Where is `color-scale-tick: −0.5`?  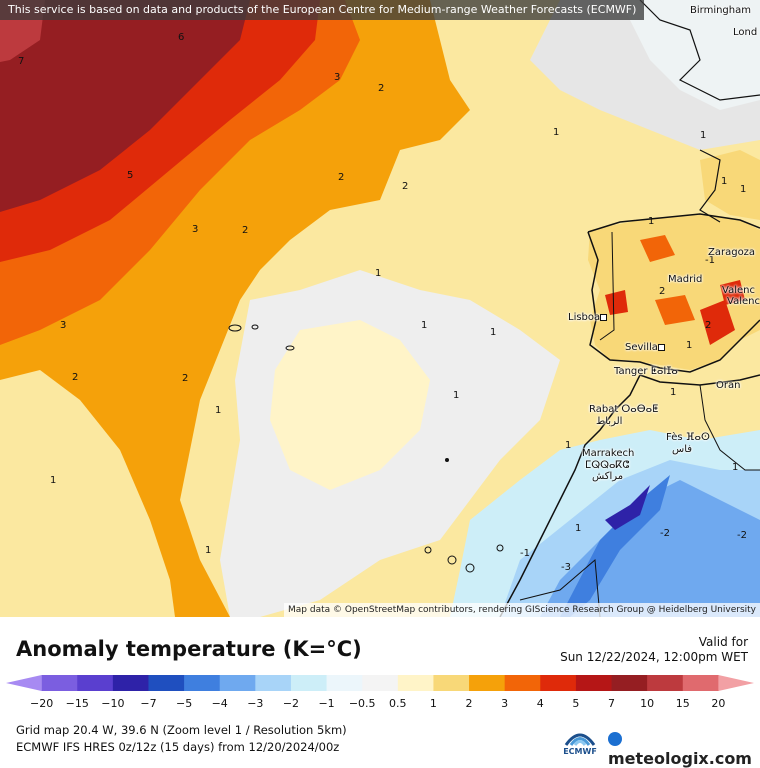
color-scale-tick: −0.5 is located at coordinates (362, 703).